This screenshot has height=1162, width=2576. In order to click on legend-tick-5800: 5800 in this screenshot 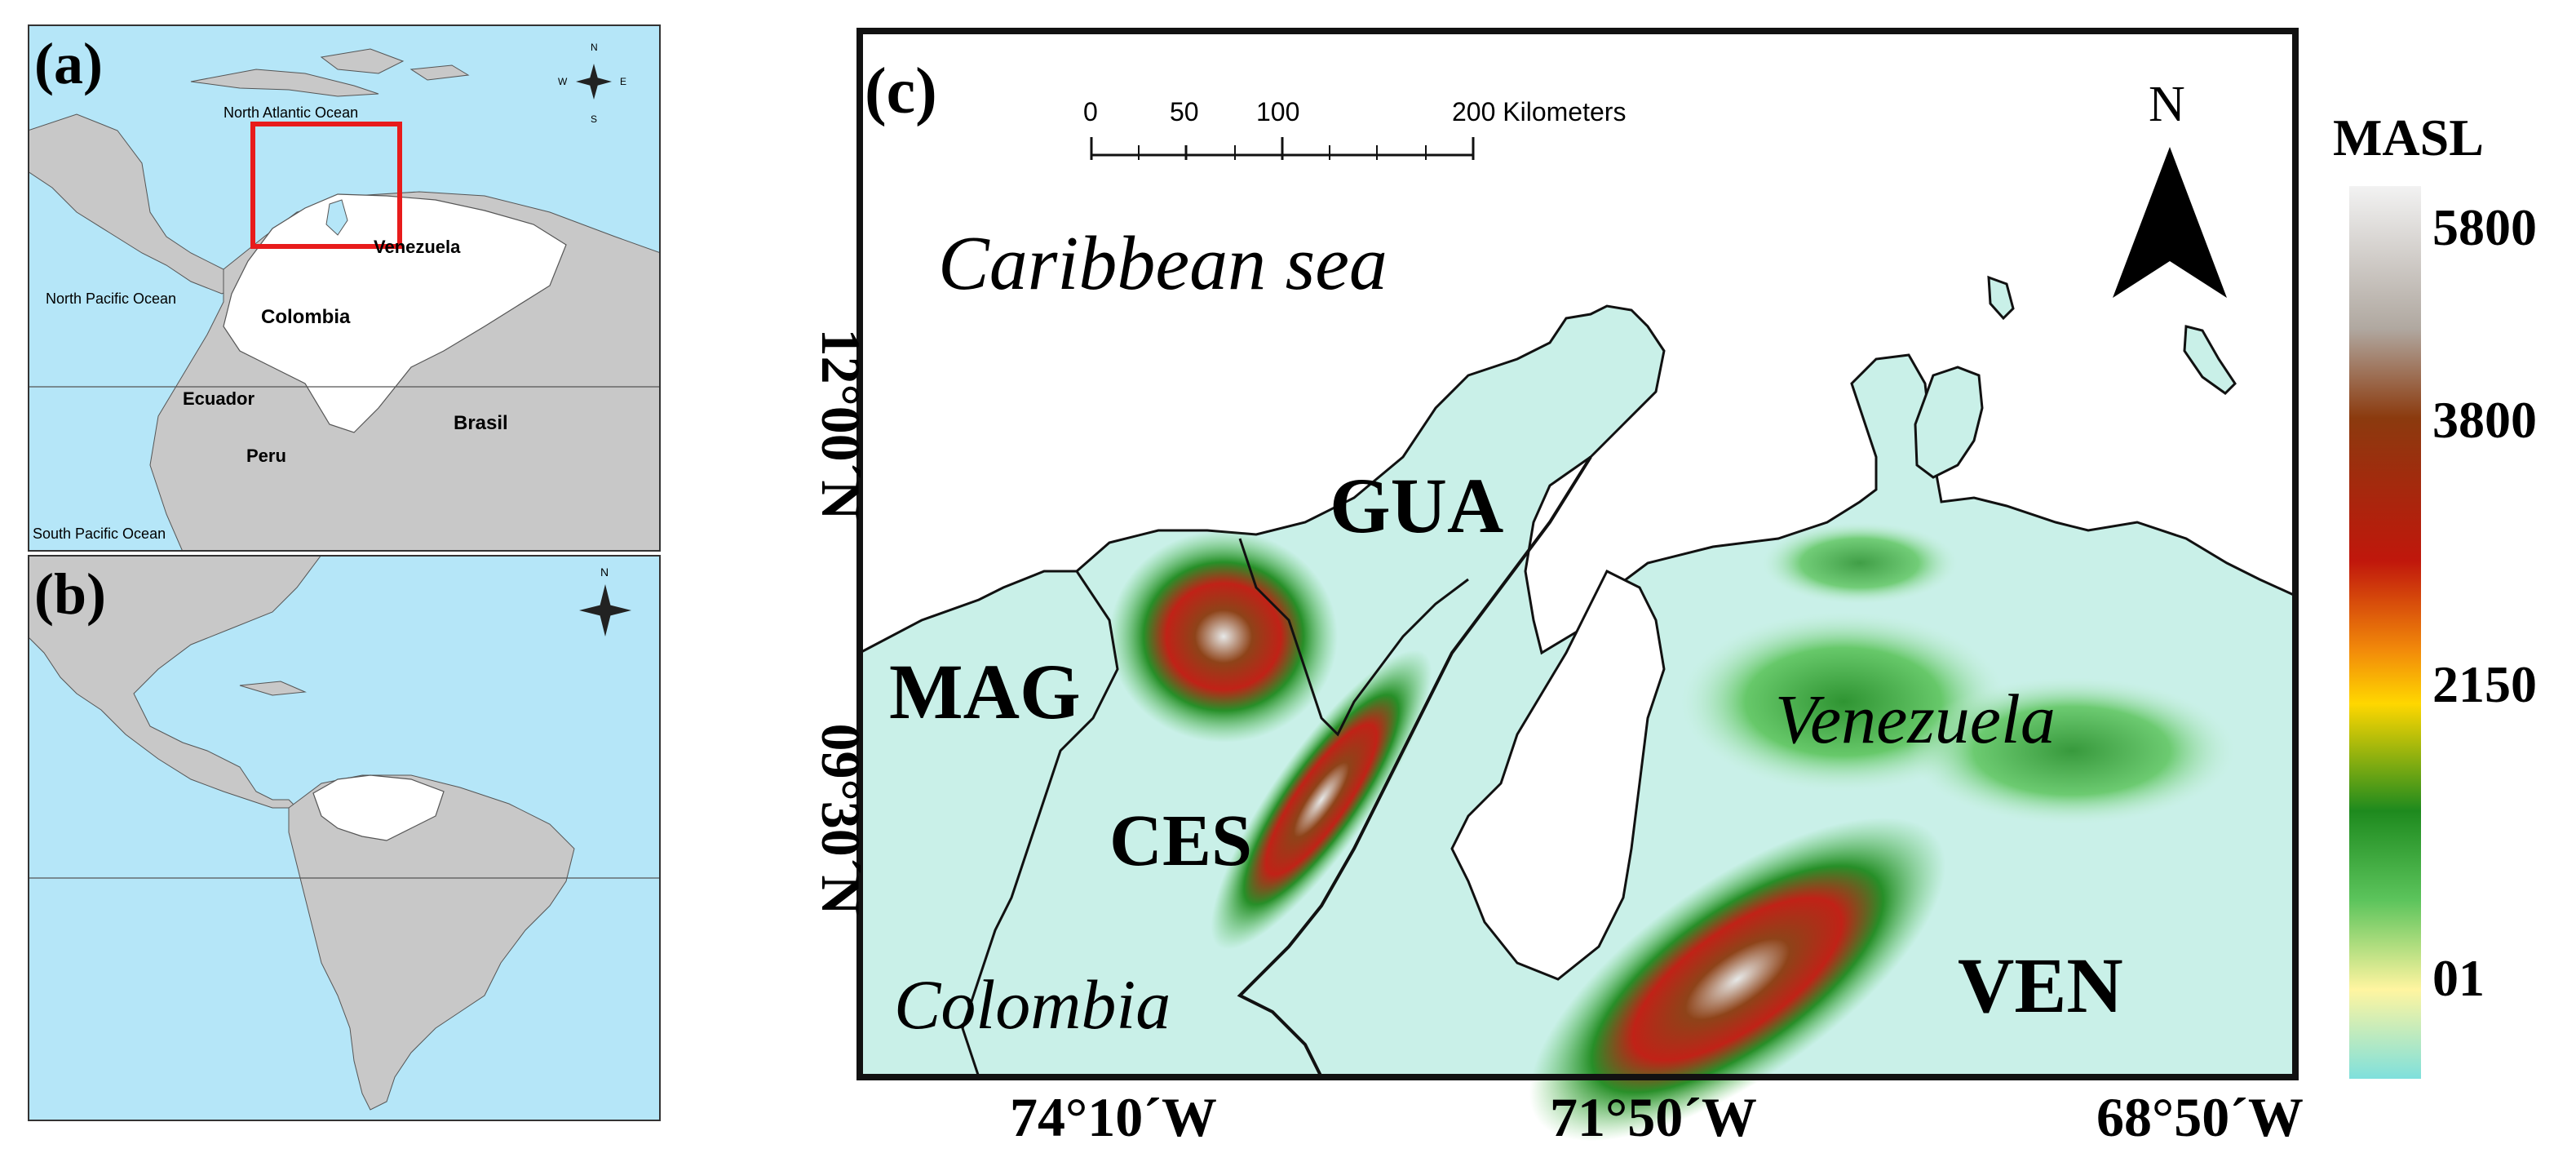, I will do `click(2484, 227)`.